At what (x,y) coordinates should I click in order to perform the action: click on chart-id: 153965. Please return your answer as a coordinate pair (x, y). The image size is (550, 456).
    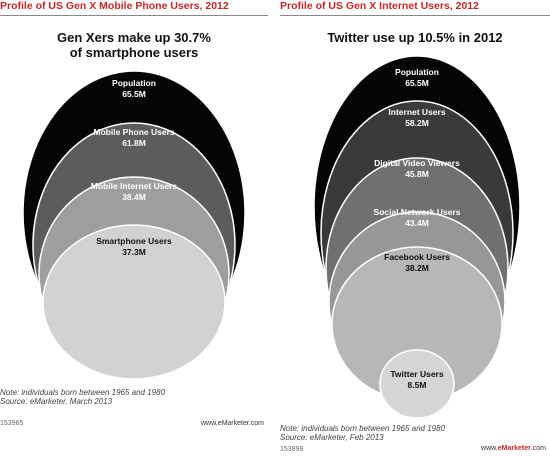
    Looking at the image, I should click on (12, 423).